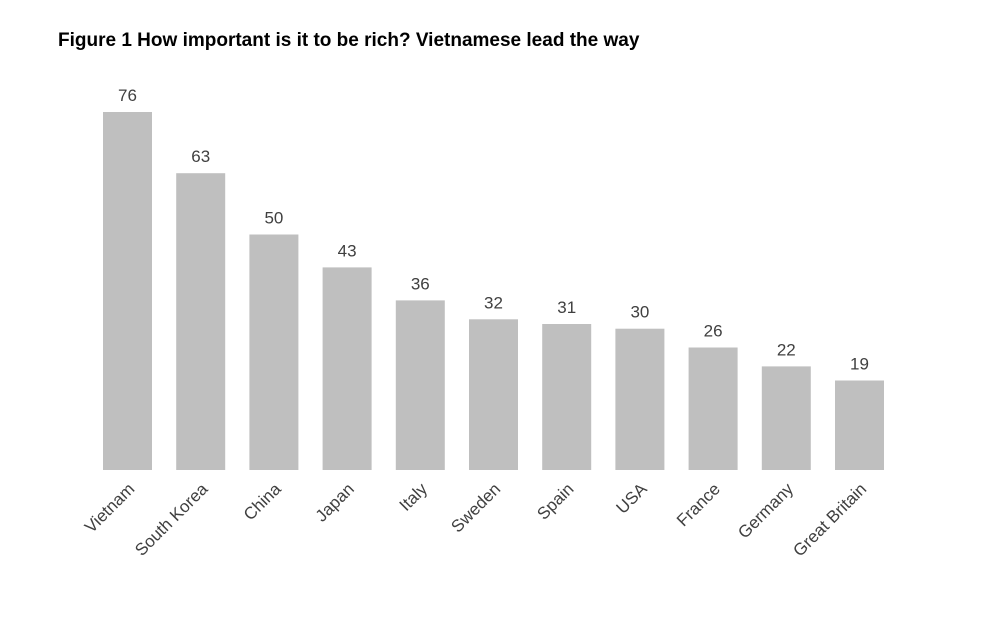 Image resolution: width=999 pixels, height=623 pixels. I want to click on x-tick-label-sweden: Sweden, so click(475, 507).